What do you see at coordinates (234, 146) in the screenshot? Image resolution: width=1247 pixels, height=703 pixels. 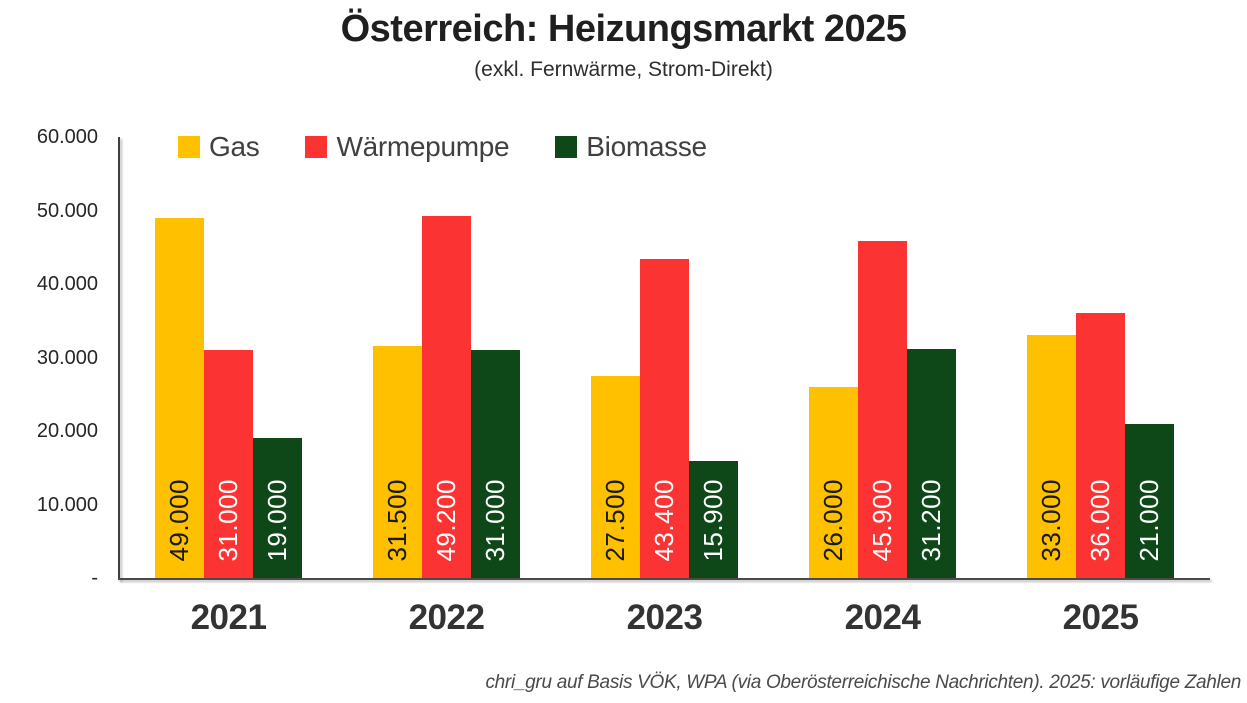 I see `legend-label: Gas` at bounding box center [234, 146].